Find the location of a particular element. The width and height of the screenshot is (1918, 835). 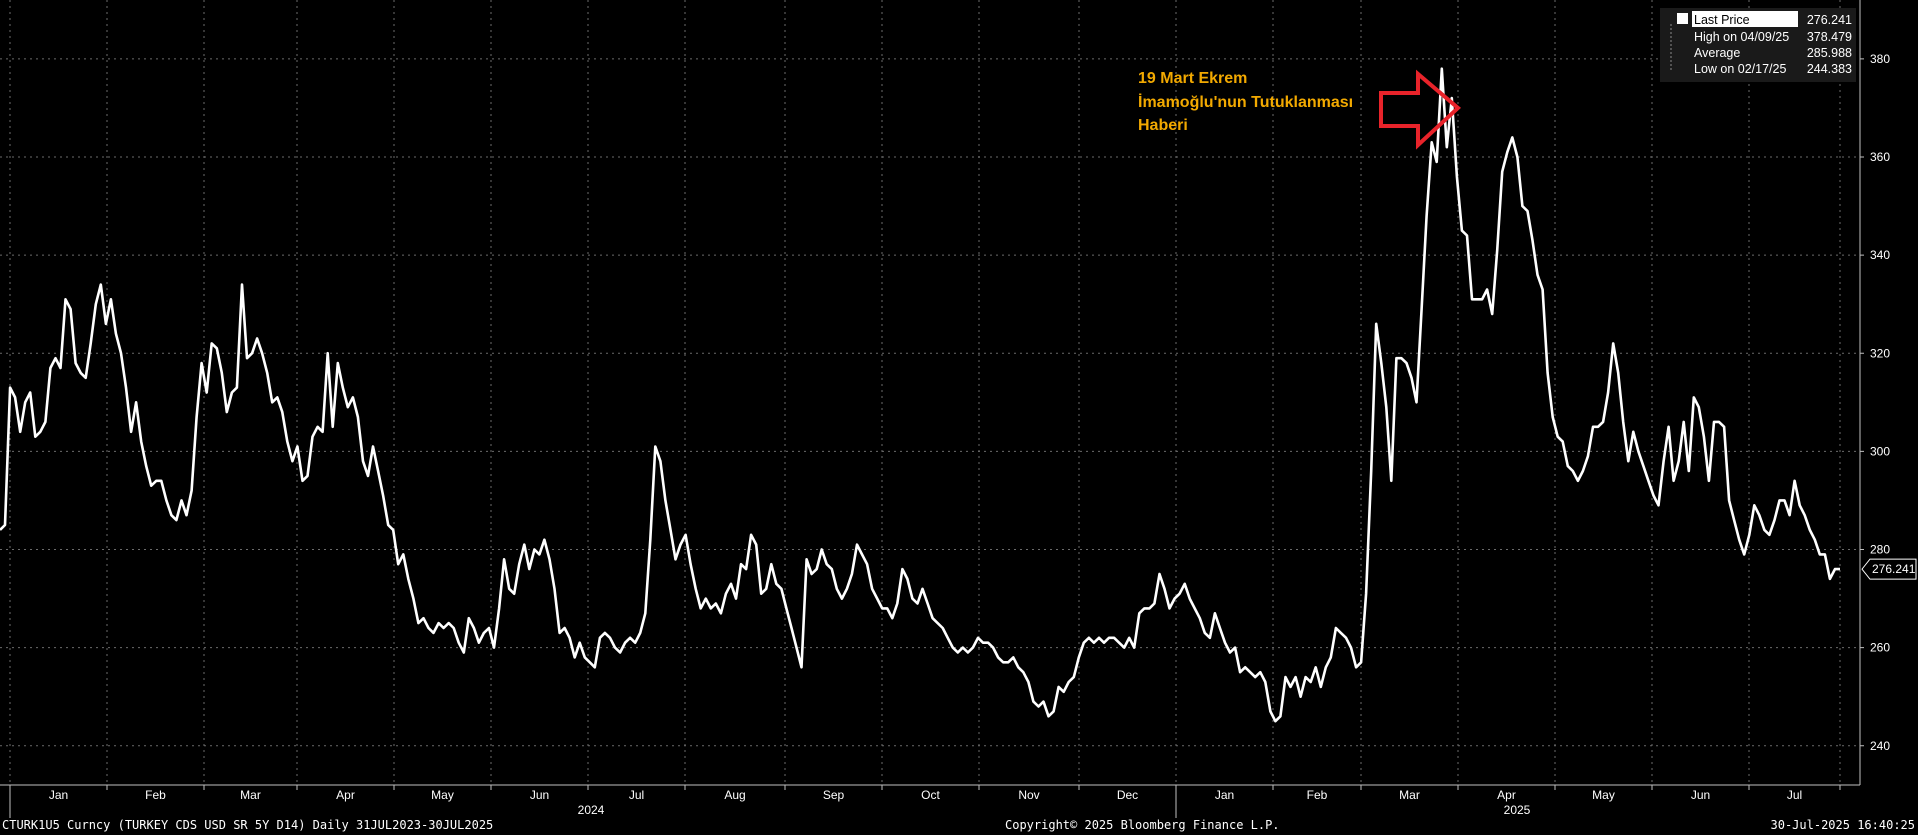

y-tick-label: 320 is located at coordinates (1880, 353).